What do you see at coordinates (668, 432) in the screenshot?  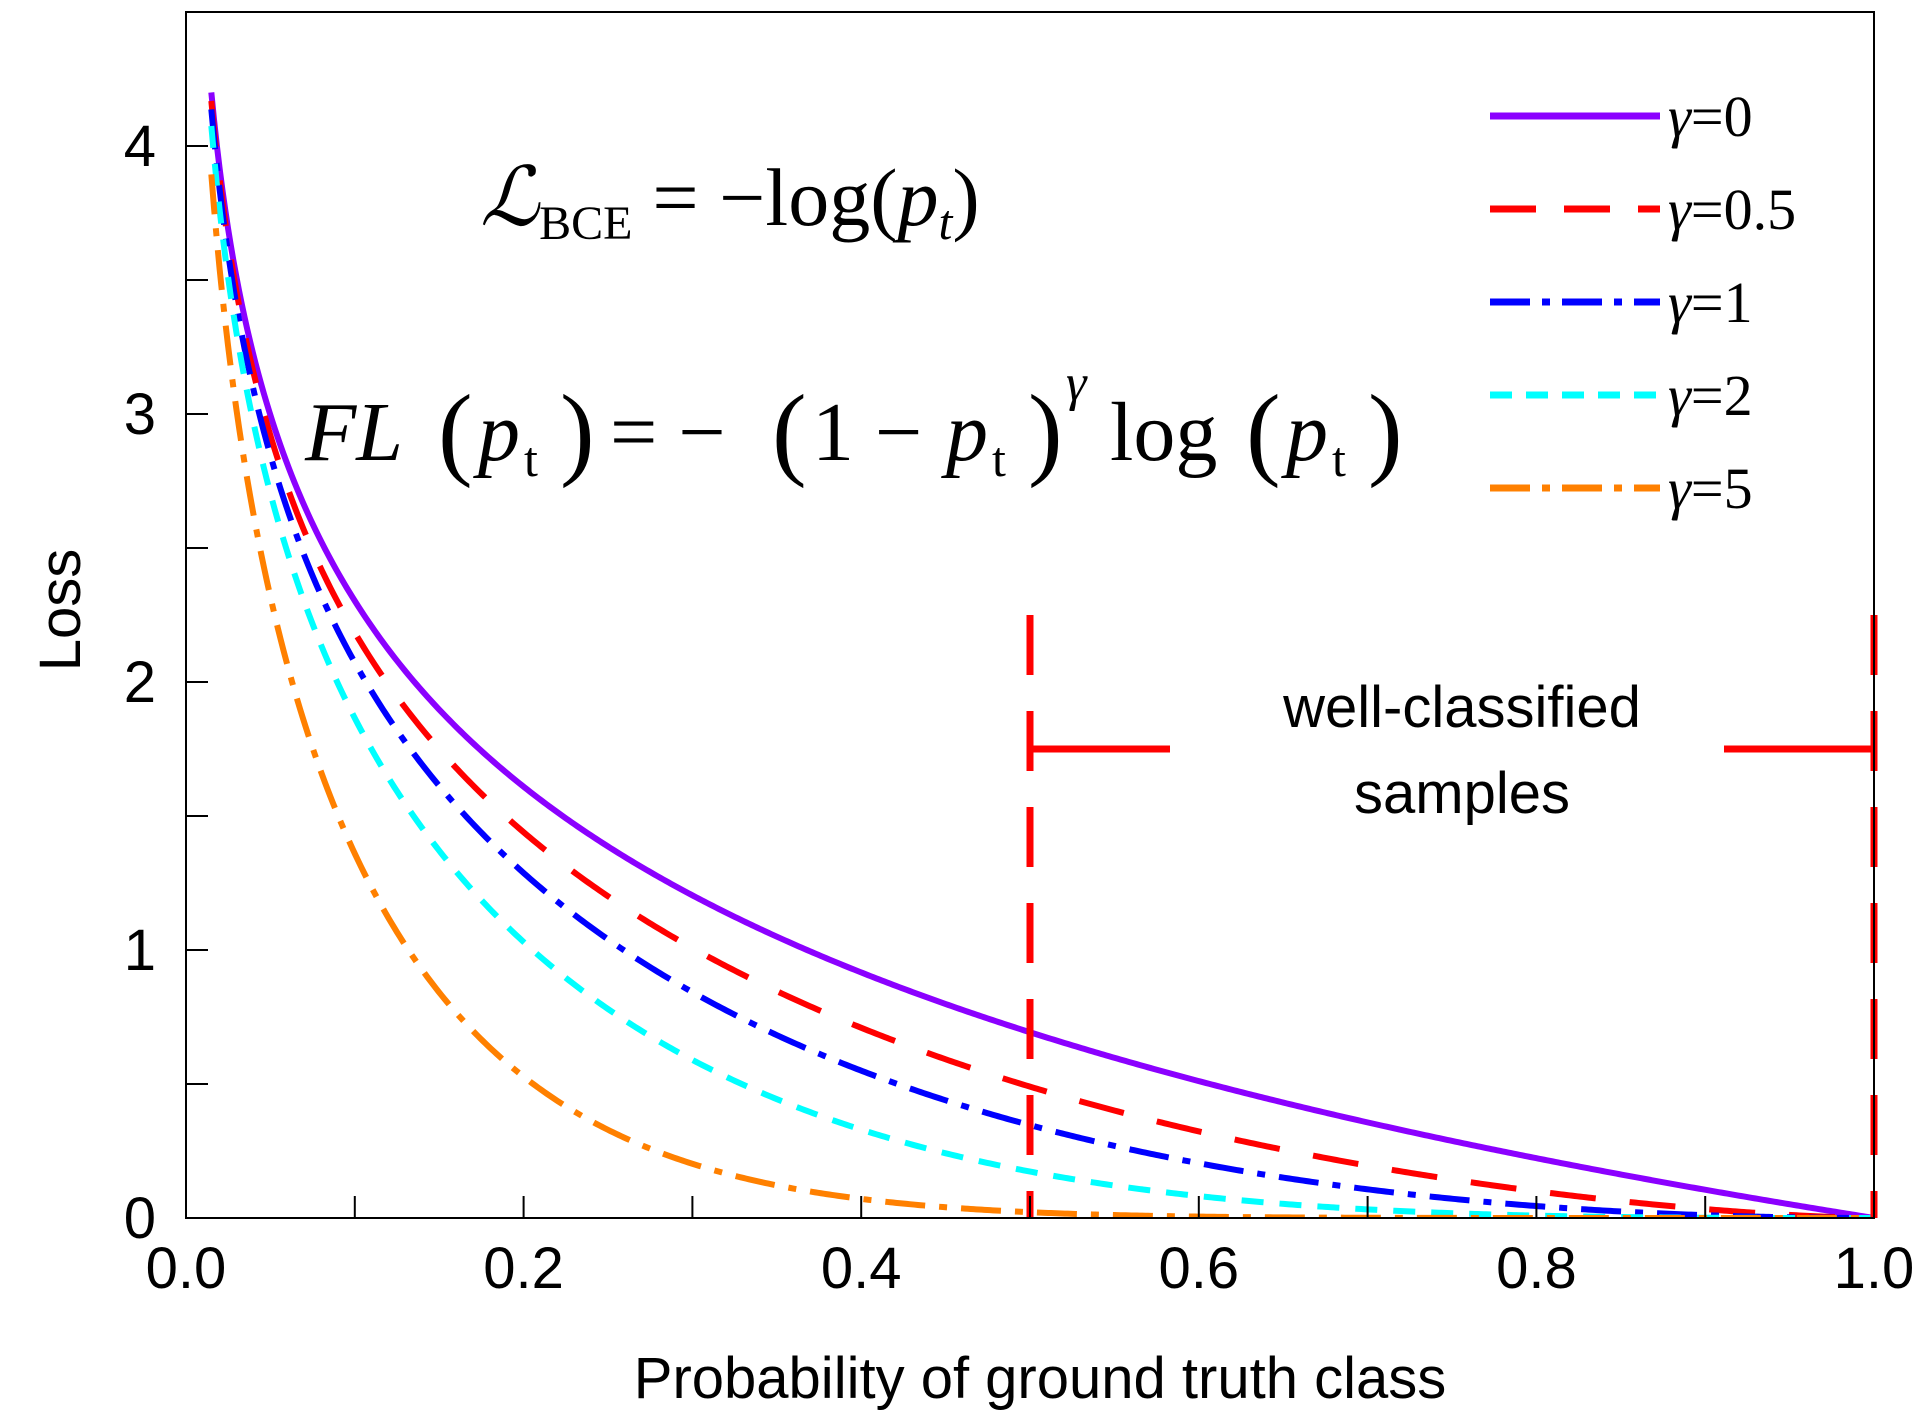 I see `fl-equals-minus: = −` at bounding box center [668, 432].